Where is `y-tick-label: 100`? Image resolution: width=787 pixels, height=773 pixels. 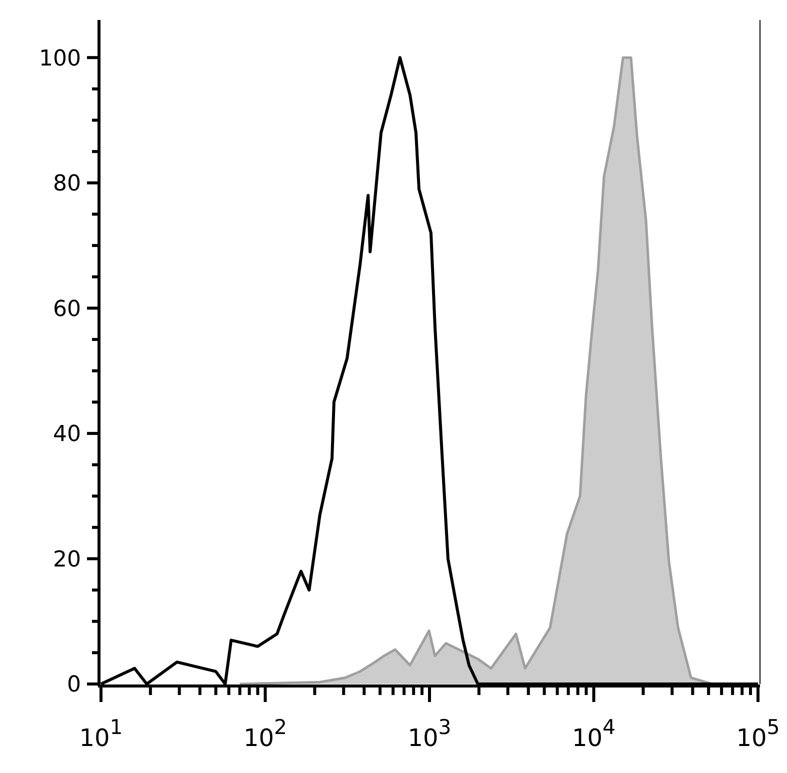 y-tick-label: 100 is located at coordinates (60, 59).